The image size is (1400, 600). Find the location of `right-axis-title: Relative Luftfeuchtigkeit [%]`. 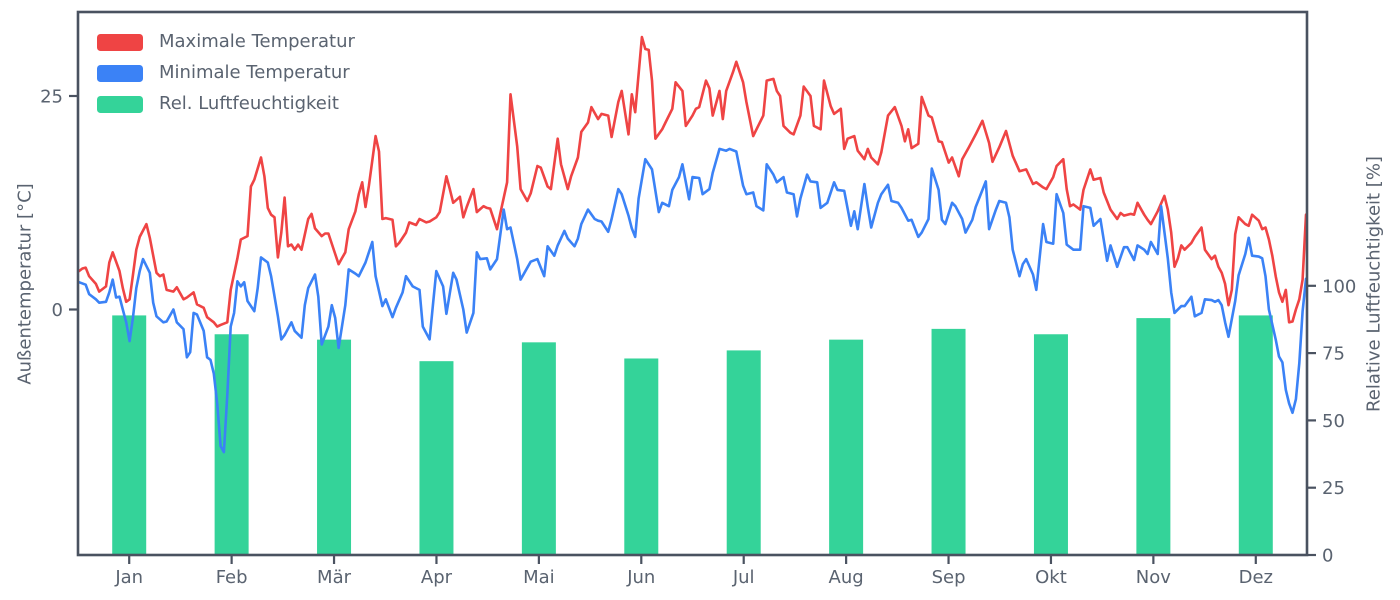

right-axis-title: Relative Luftfeuchtigkeit [%] is located at coordinates (1374, 284).